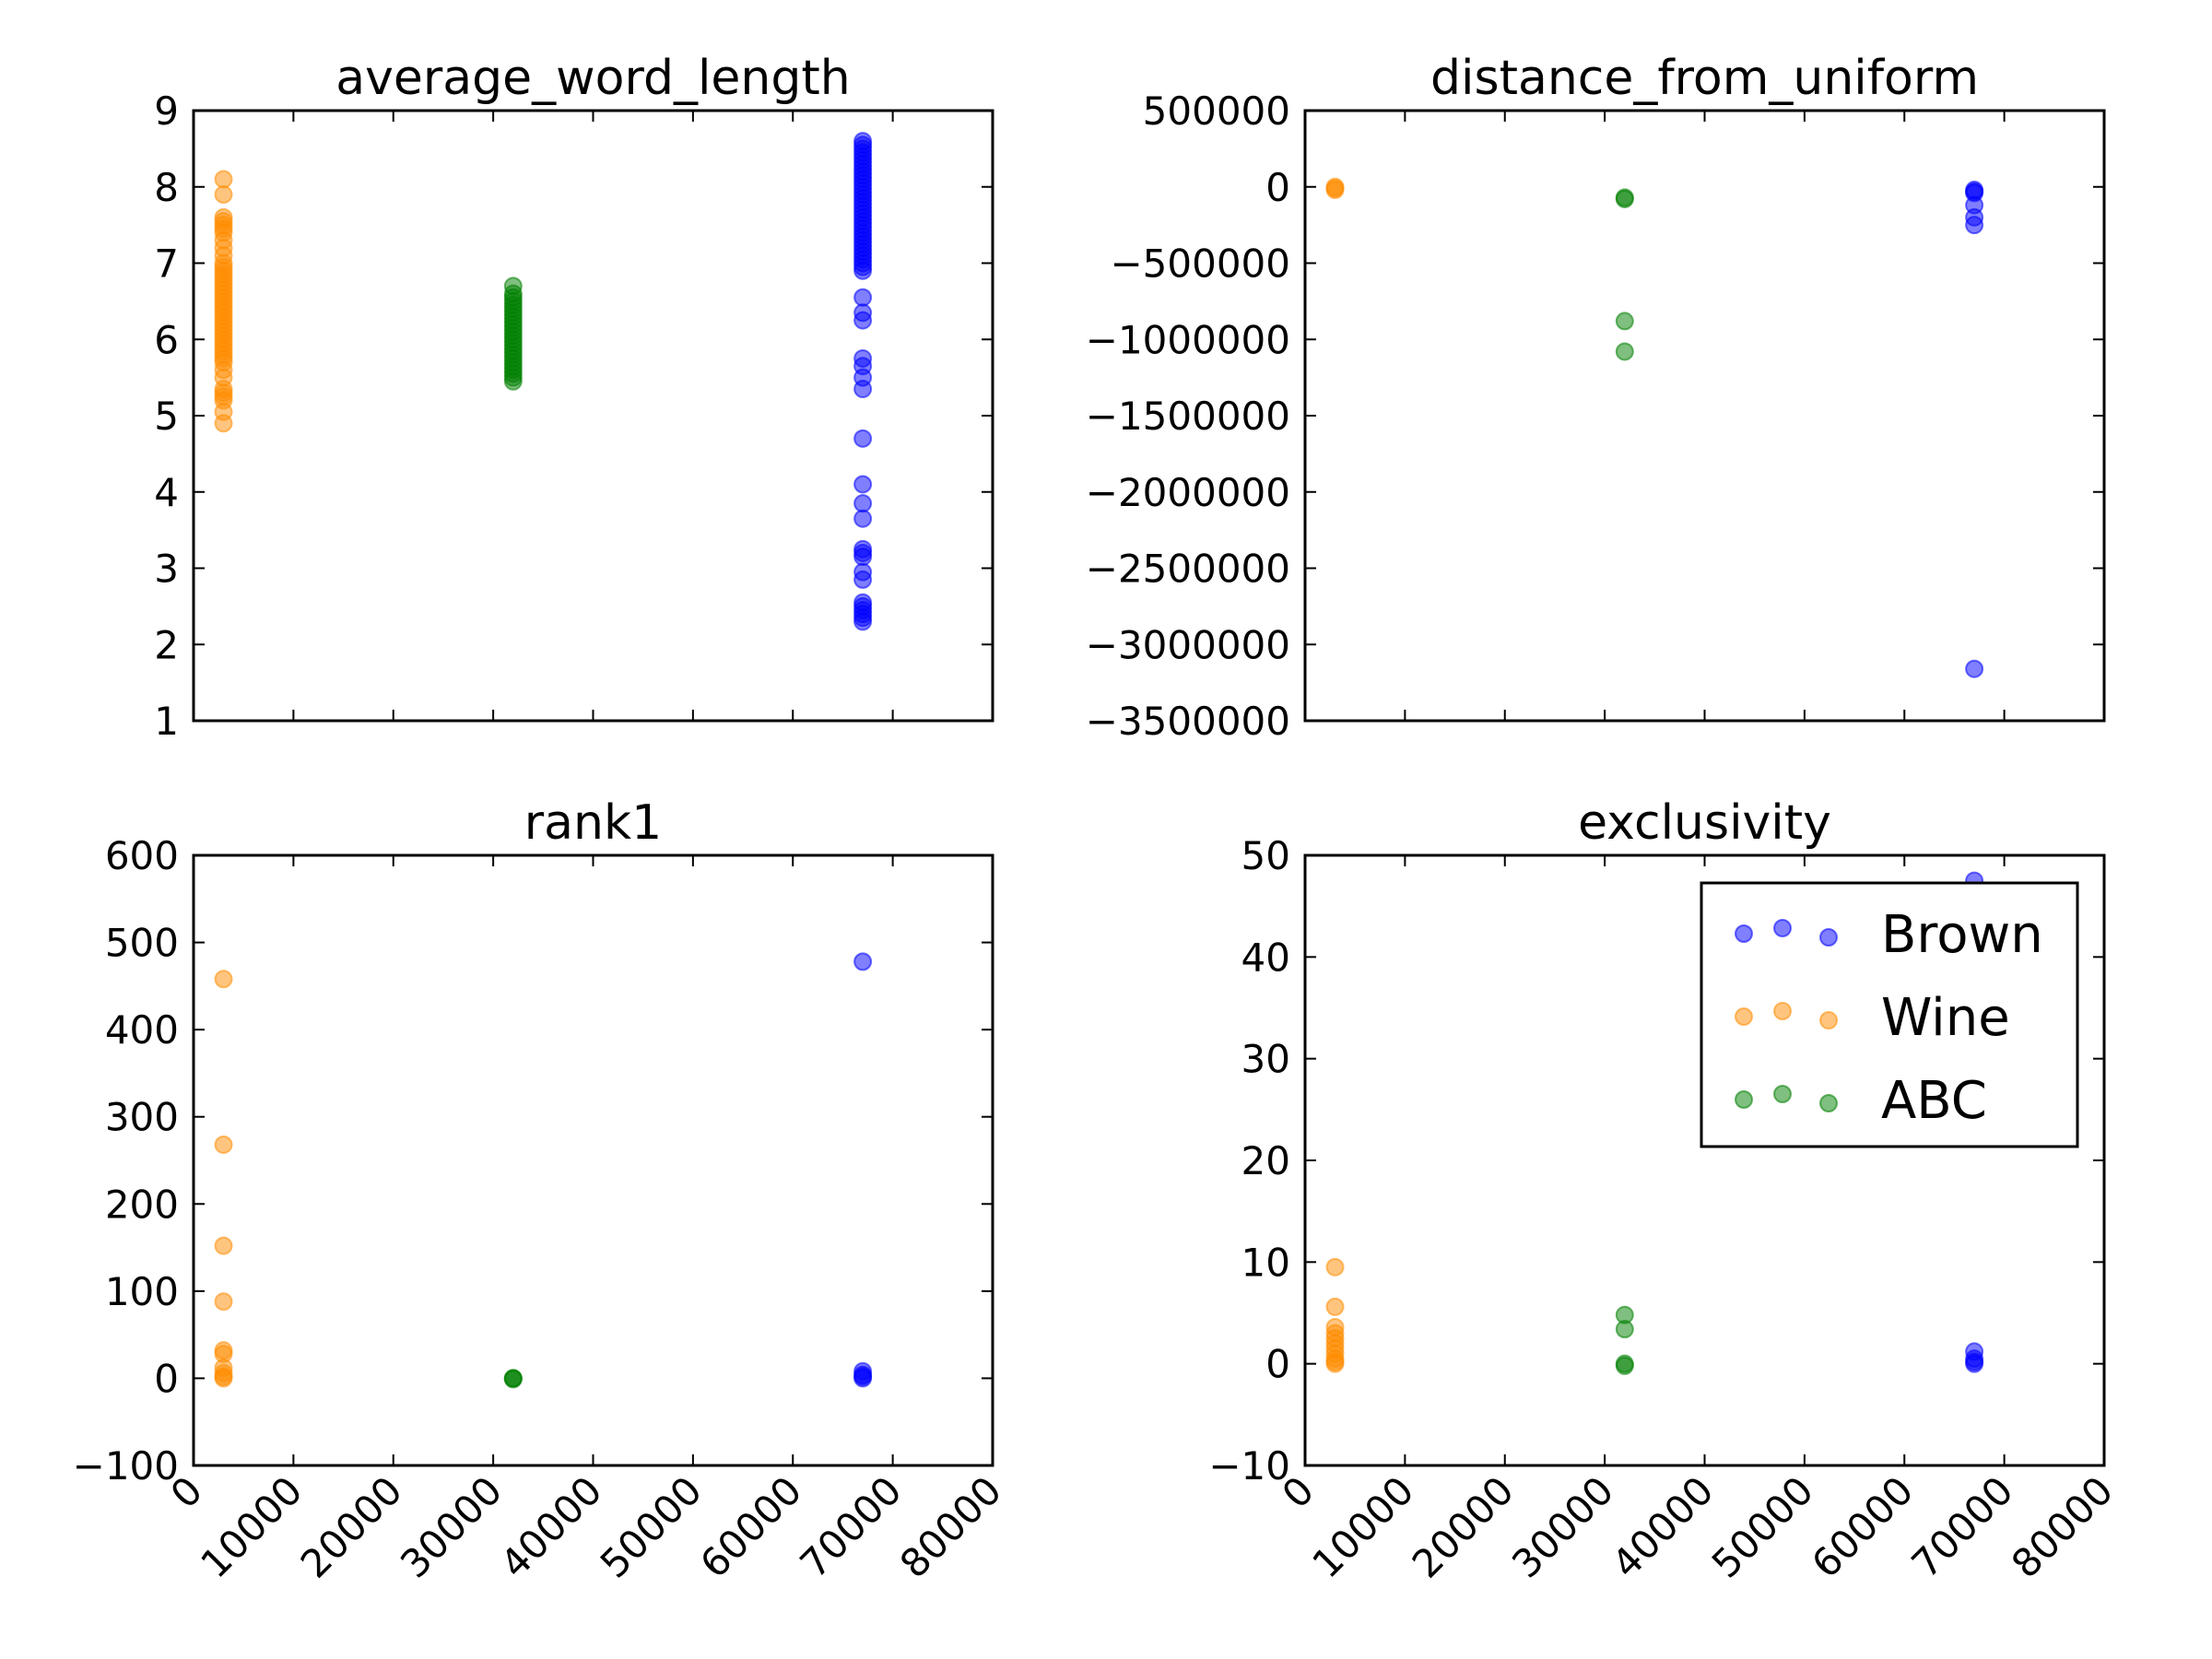 This screenshot has width=2212, height=1659. Describe the element at coordinates (1265, 855) in the screenshot. I see `y-tick-label: 50` at that location.